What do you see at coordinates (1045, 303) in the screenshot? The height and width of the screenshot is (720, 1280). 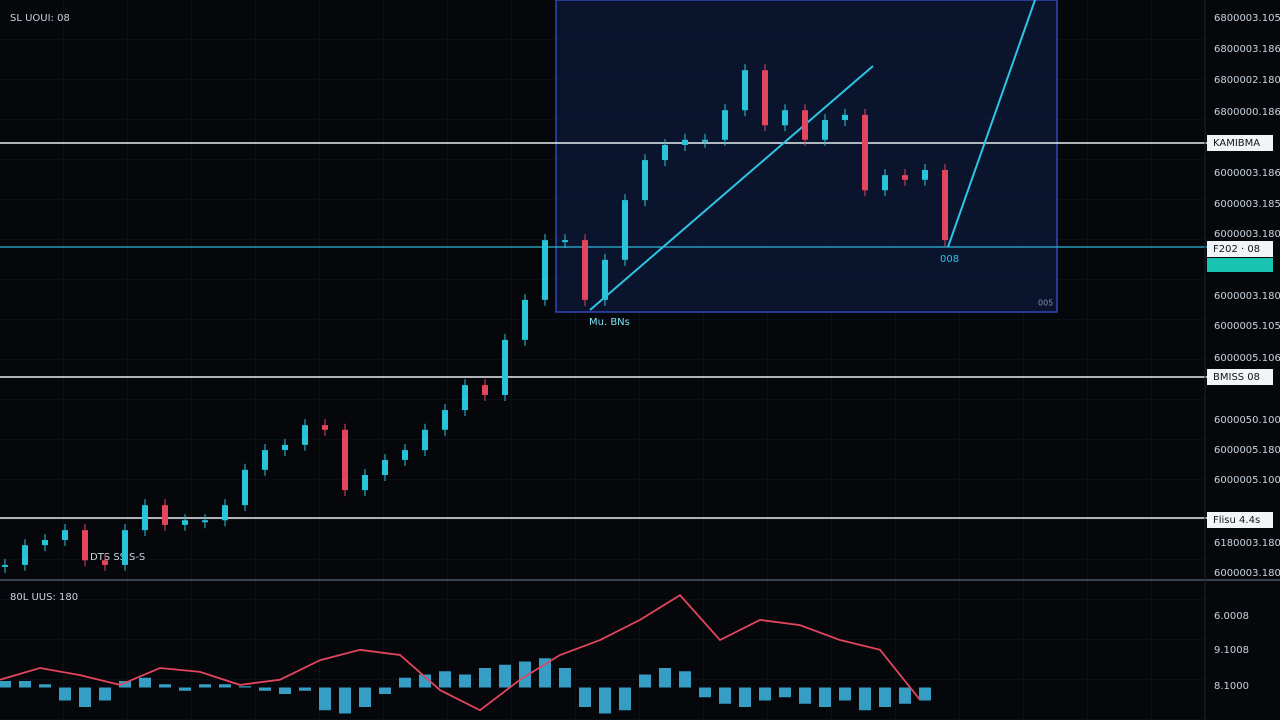 I see `annotation: 005` at bounding box center [1045, 303].